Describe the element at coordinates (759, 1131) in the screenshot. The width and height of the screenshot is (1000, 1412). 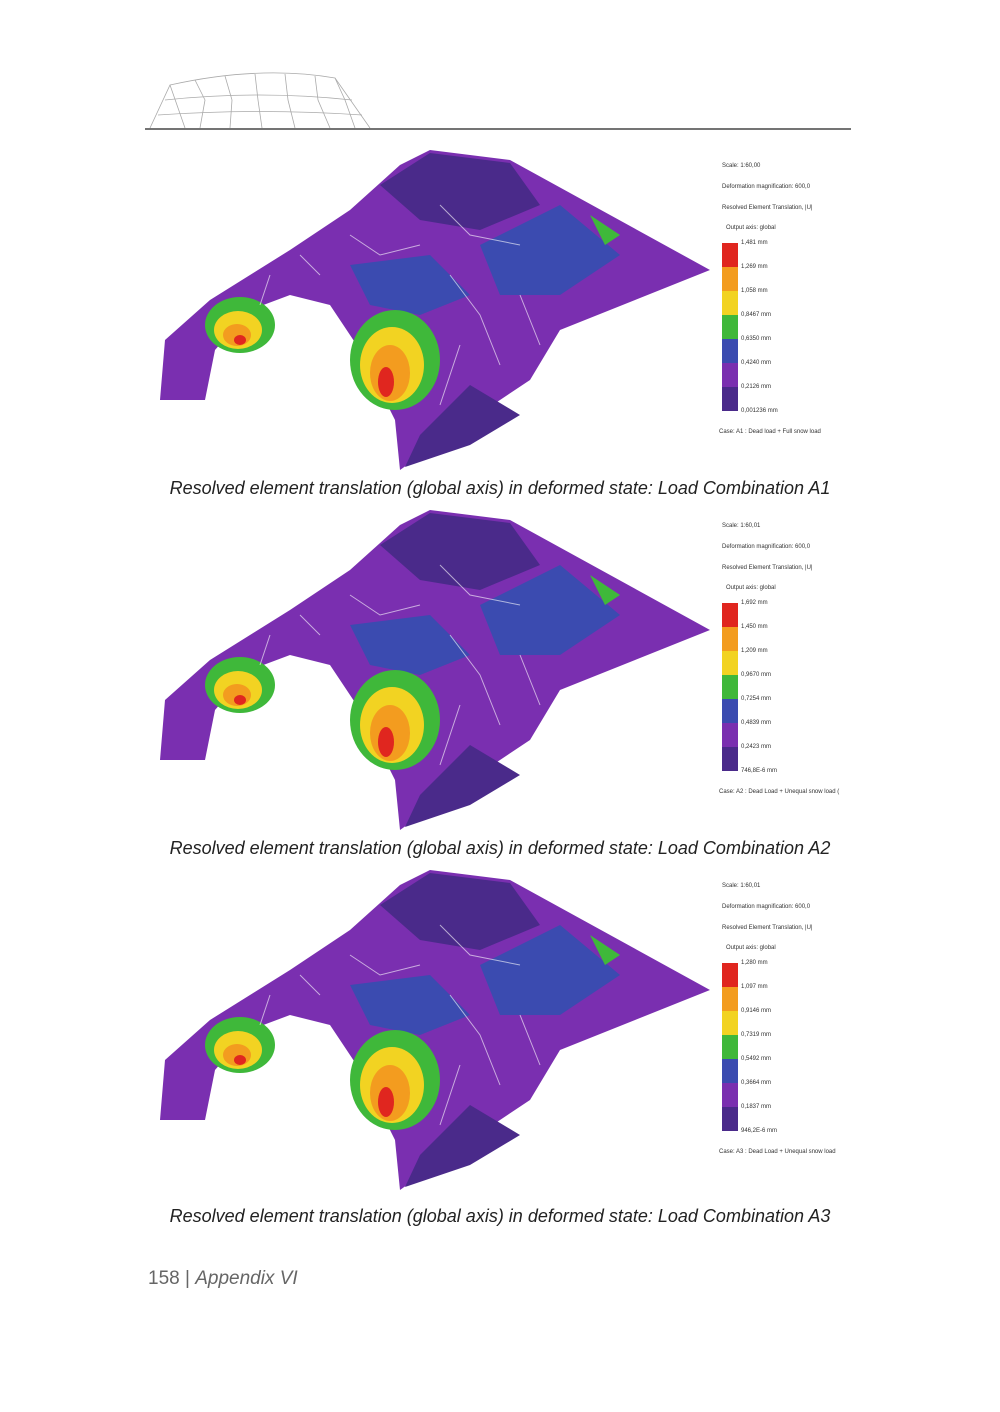
I see `legend-label: 946,2E-6 mm` at that location.